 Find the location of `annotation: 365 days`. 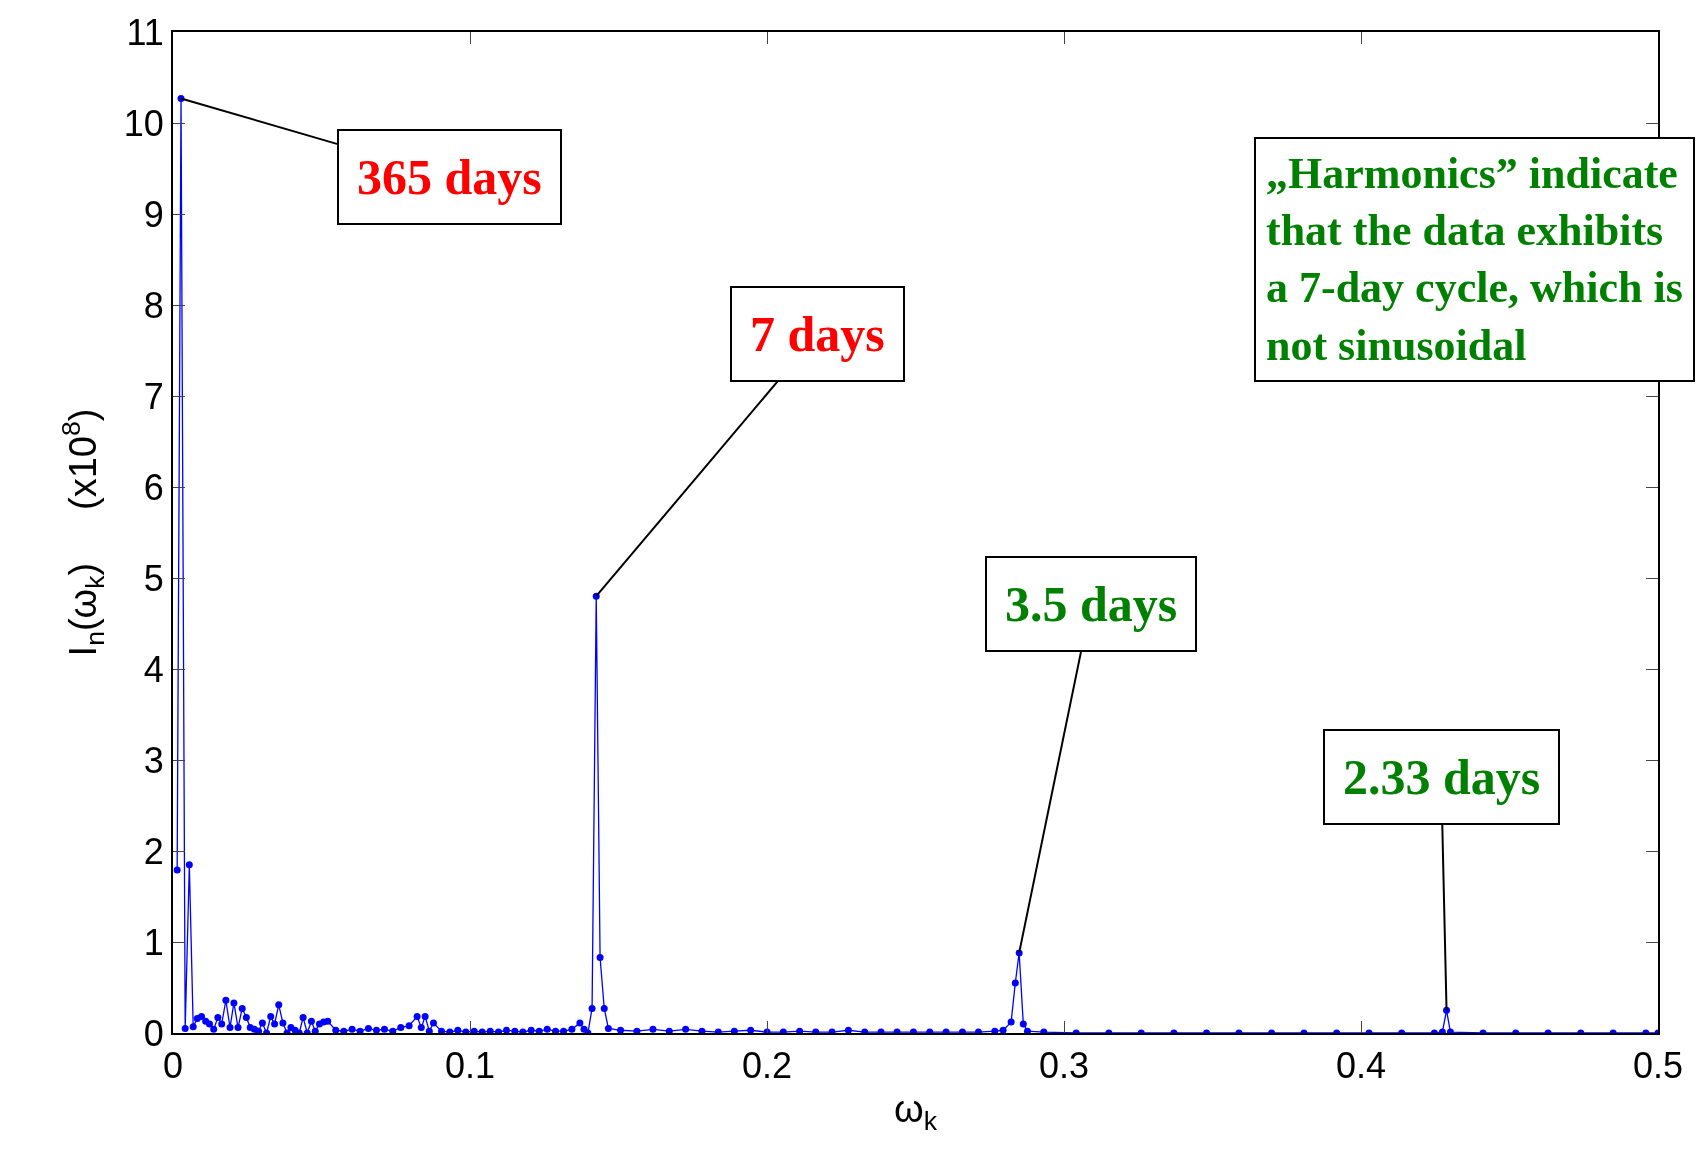

annotation: 365 days is located at coordinates (449, 177).